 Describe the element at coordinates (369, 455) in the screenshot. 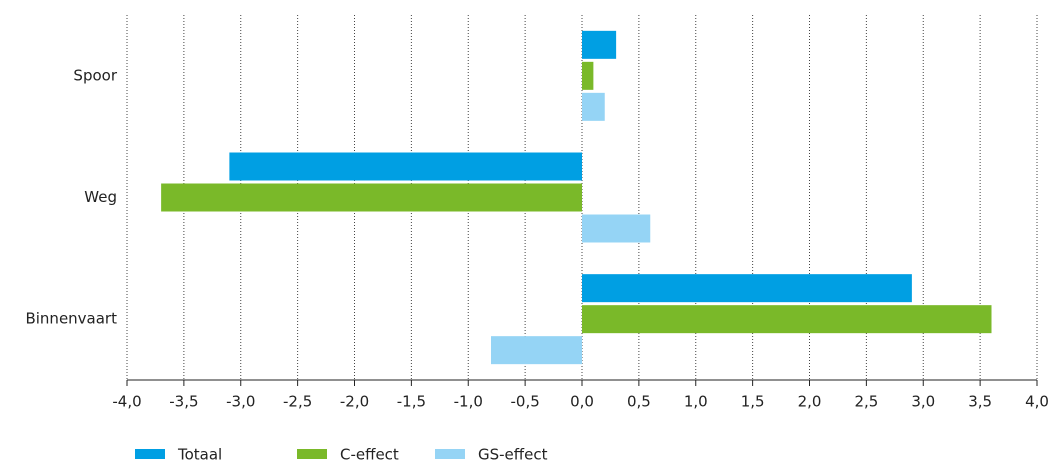

I see `legend-label: C-effect` at that location.